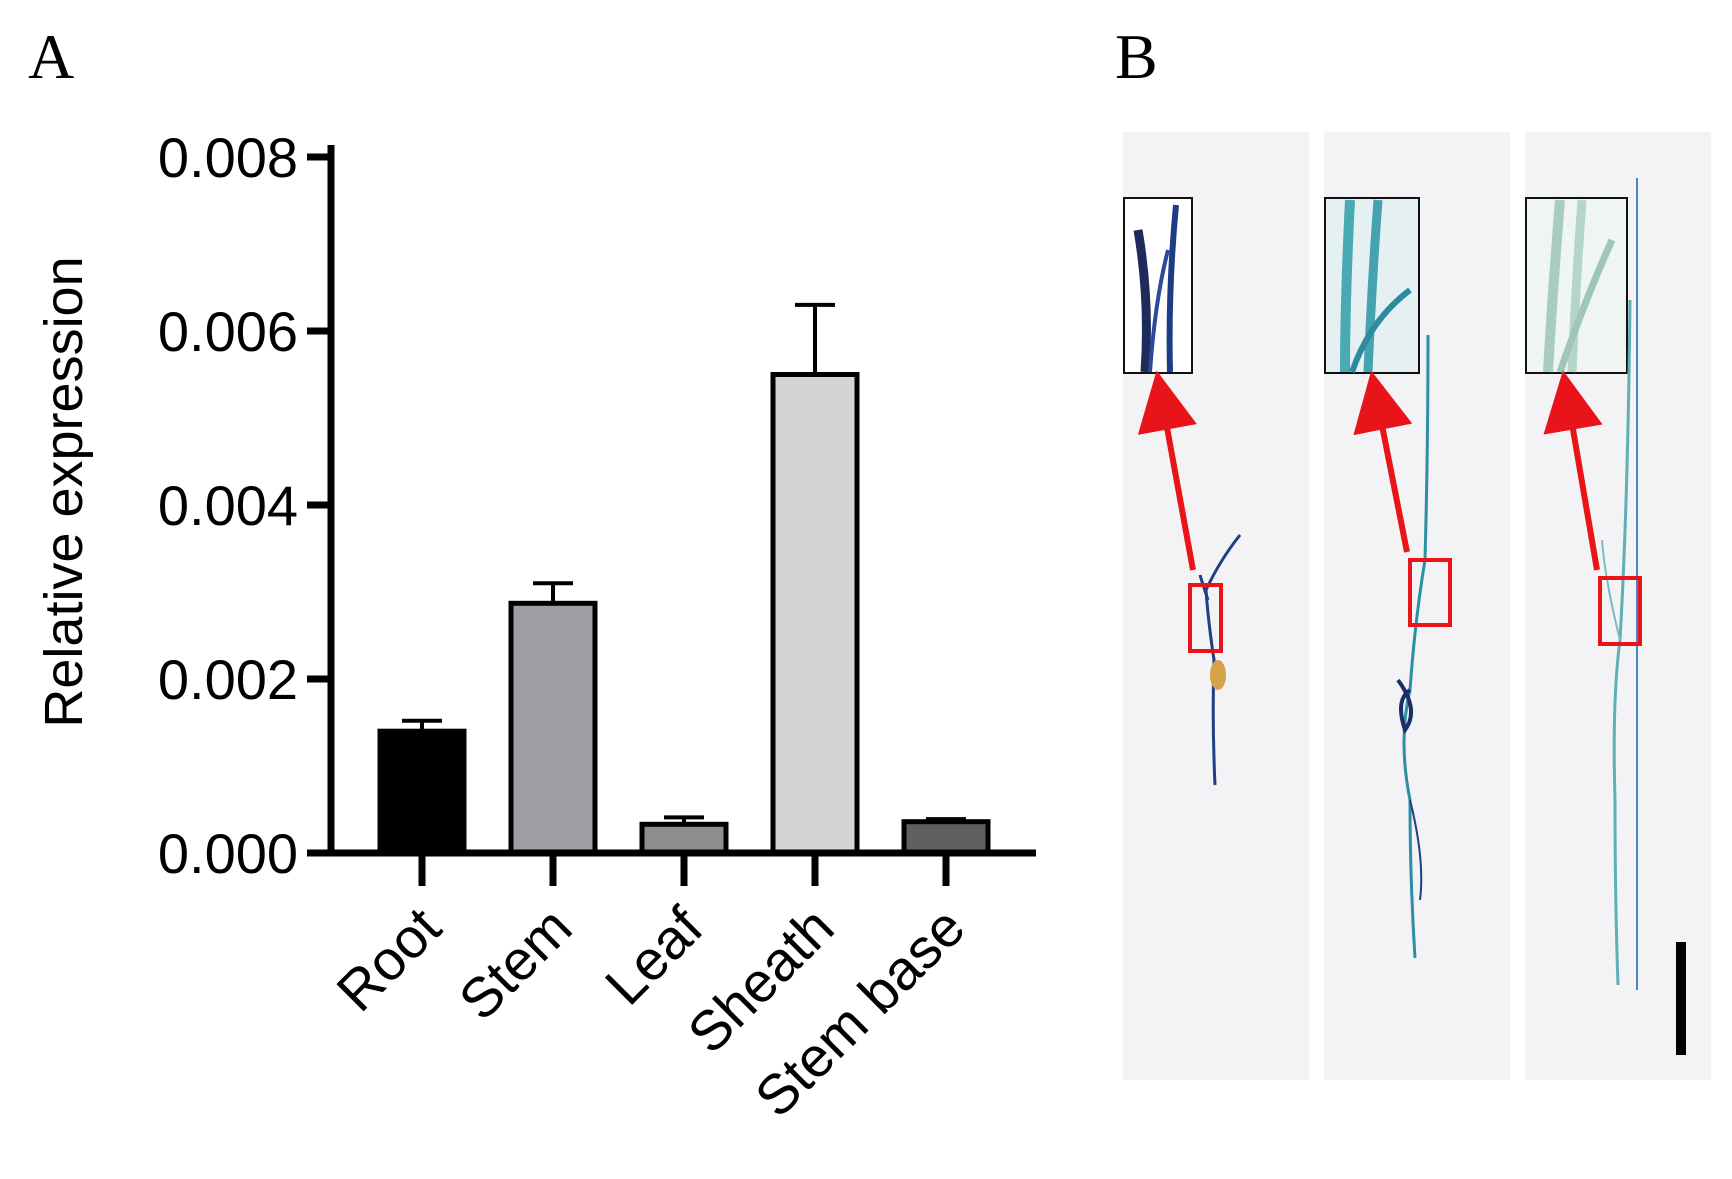 This screenshot has height=1179, width=1732. Describe the element at coordinates (515, 963) in the screenshot. I see `x-tick-label: Stem` at that location.